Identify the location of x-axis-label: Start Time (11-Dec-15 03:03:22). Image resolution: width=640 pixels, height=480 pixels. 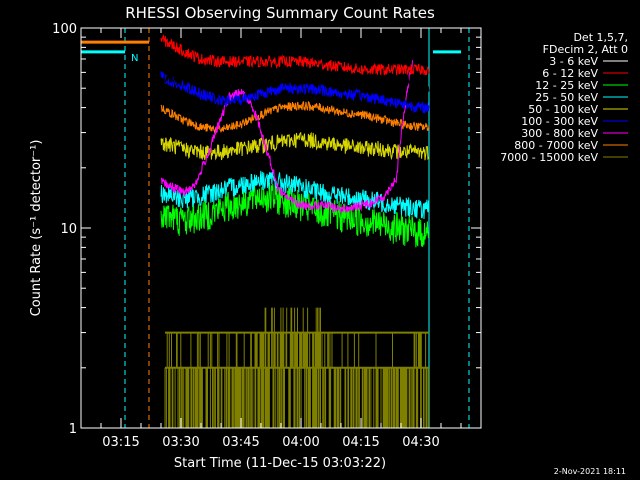
(280, 463).